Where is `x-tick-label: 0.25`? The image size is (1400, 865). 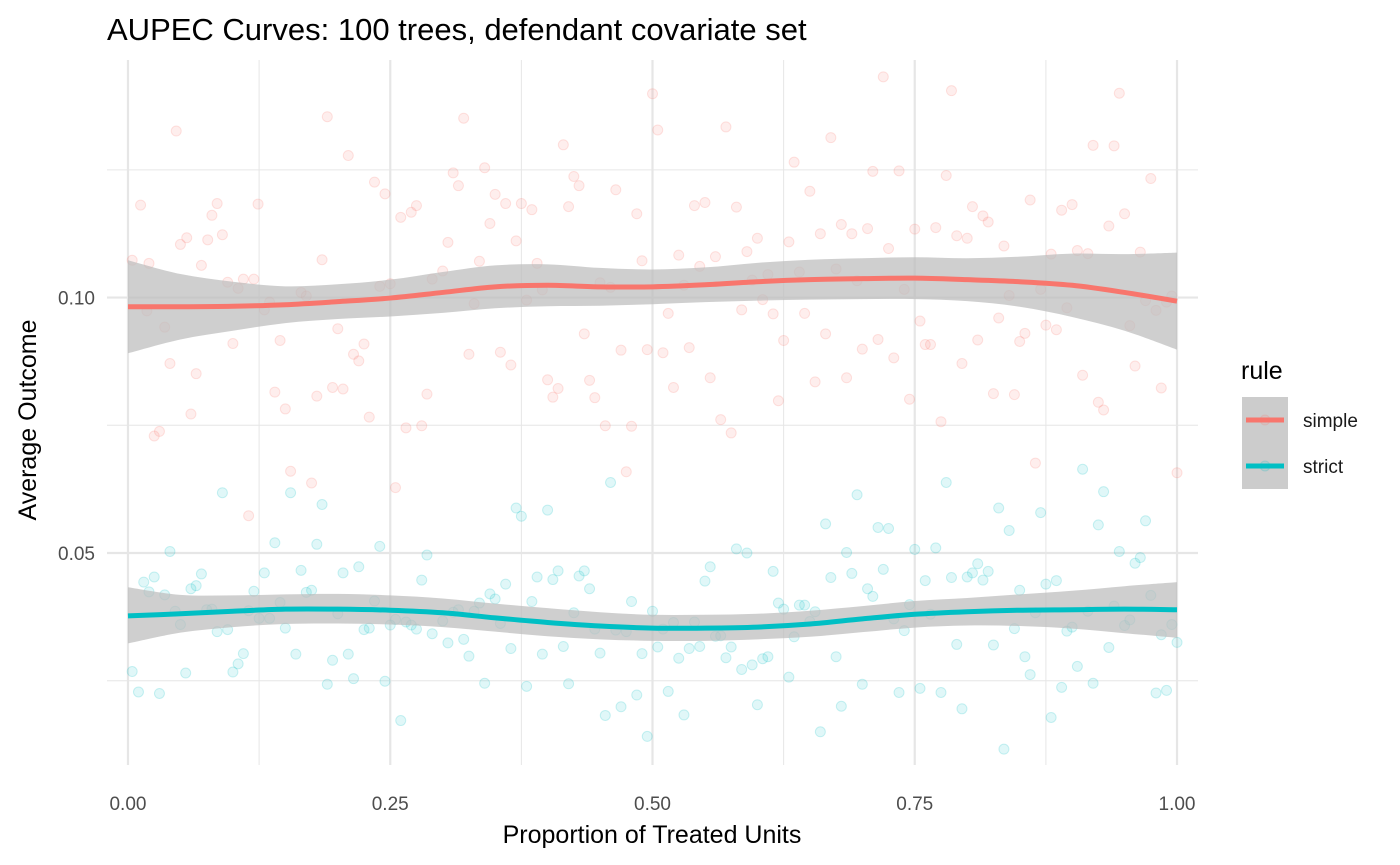 x-tick-label: 0.25 is located at coordinates (390, 804).